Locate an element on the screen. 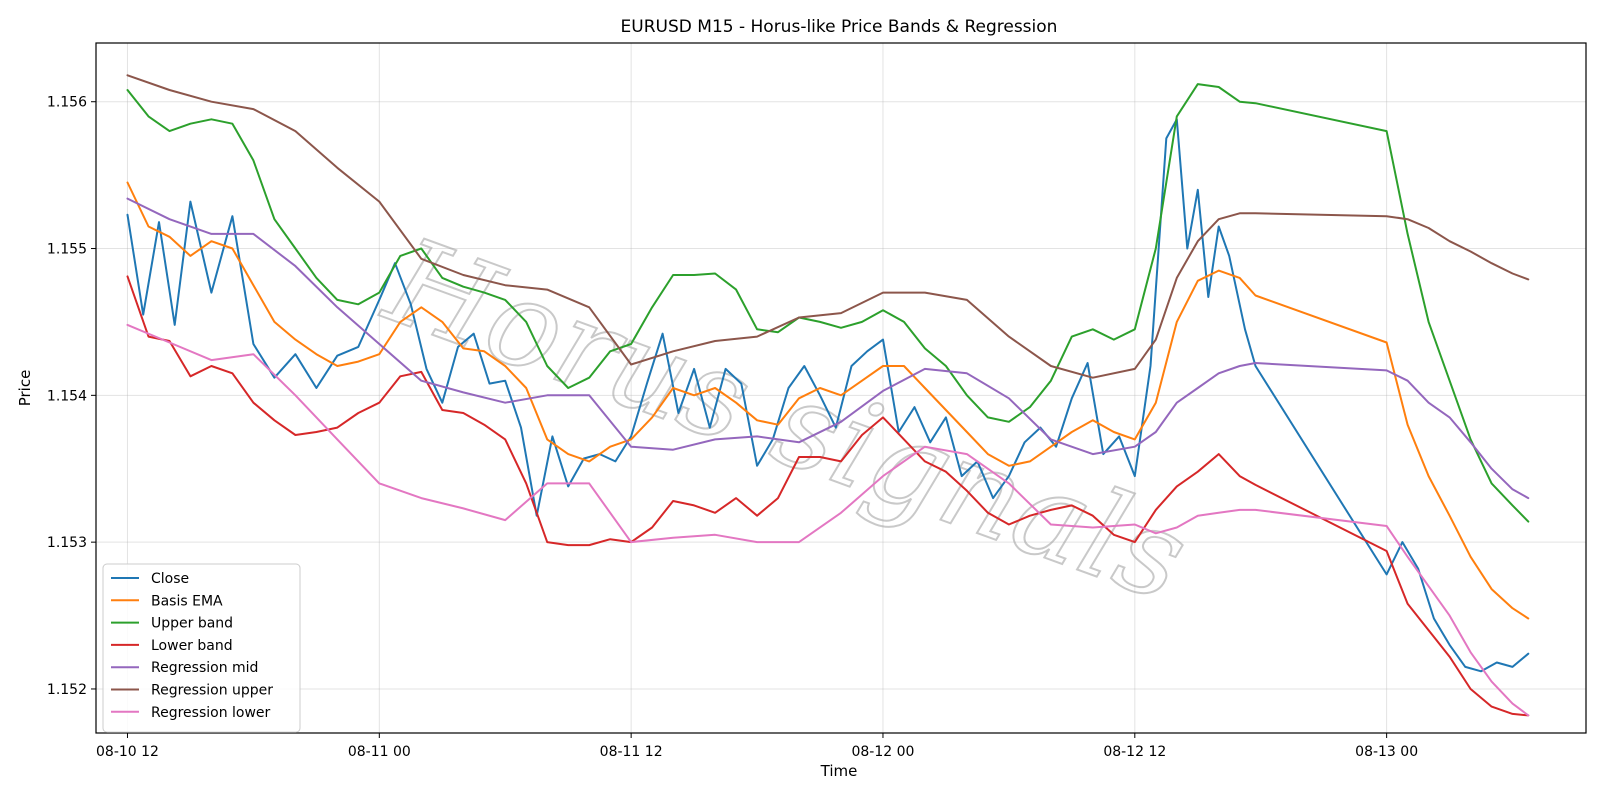 This screenshot has height=804, width=1600. y-tick-label: 1.154 is located at coordinates (67, 396).